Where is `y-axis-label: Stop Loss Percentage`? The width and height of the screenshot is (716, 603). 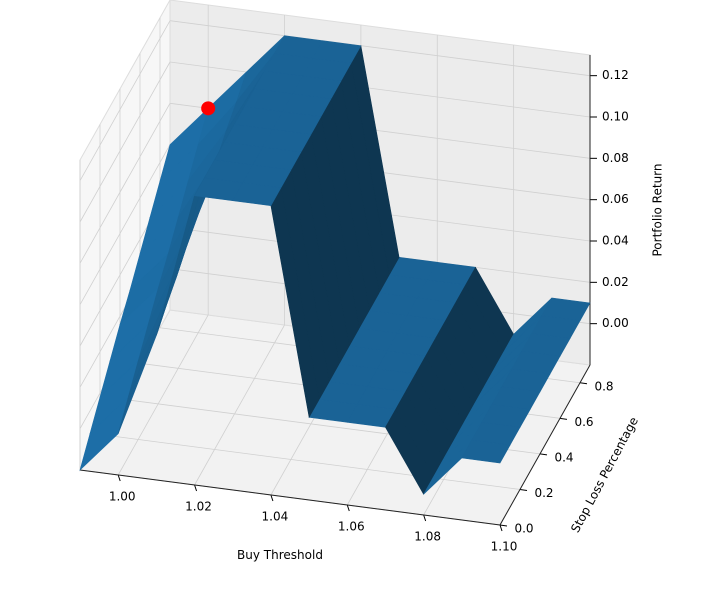 y-axis-label: Stop Loss Percentage is located at coordinates (604, 475).